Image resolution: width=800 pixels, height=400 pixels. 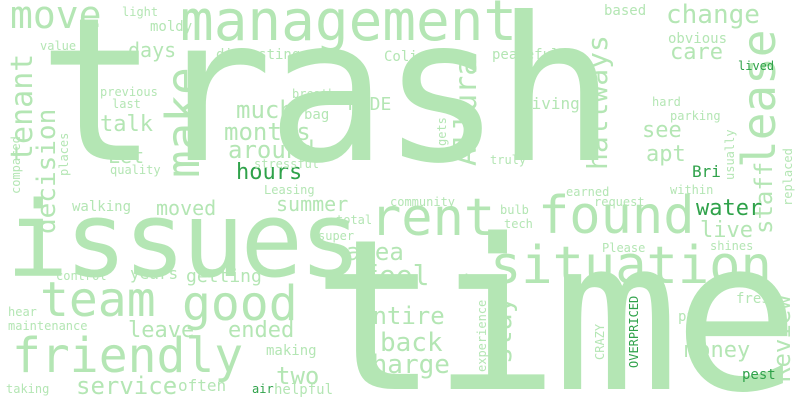 I want to click on word-live: live, so click(x=726, y=230).